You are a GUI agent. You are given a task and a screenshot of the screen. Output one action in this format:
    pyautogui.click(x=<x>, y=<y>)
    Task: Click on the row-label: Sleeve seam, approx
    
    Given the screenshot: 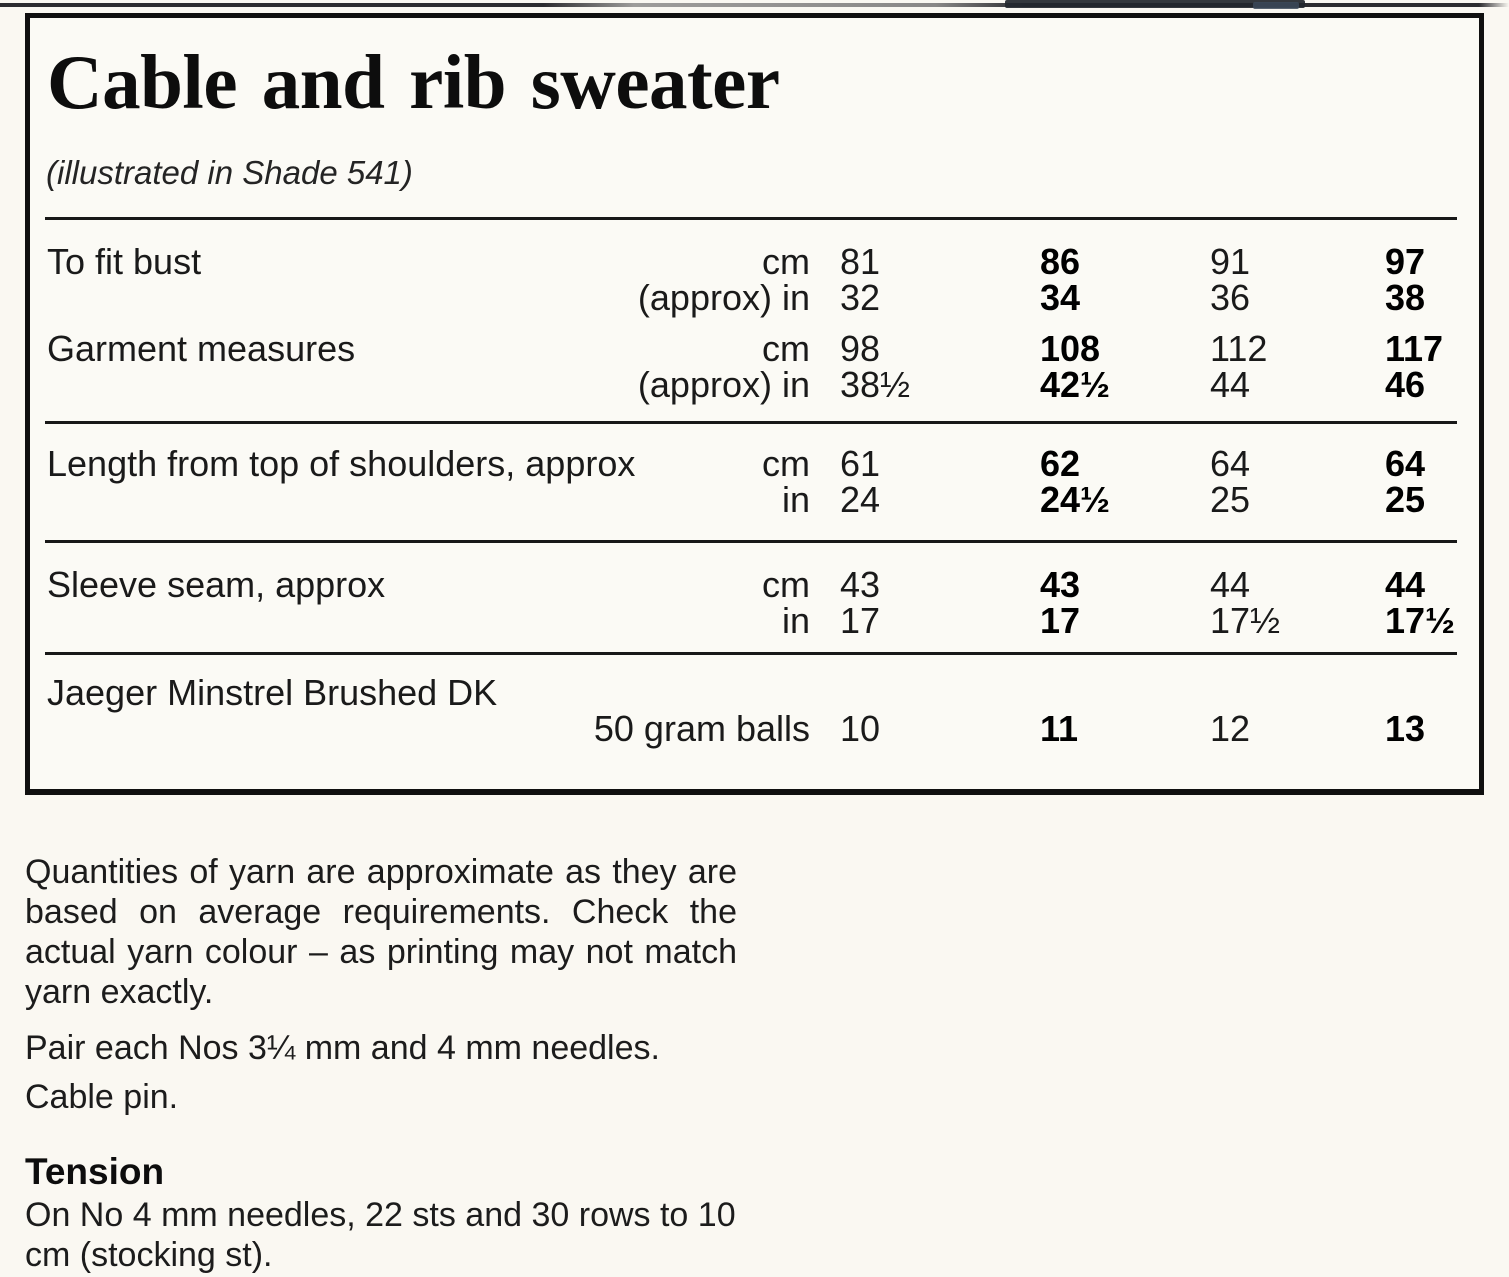 What is the action you would take?
    pyautogui.click(x=216, y=584)
    